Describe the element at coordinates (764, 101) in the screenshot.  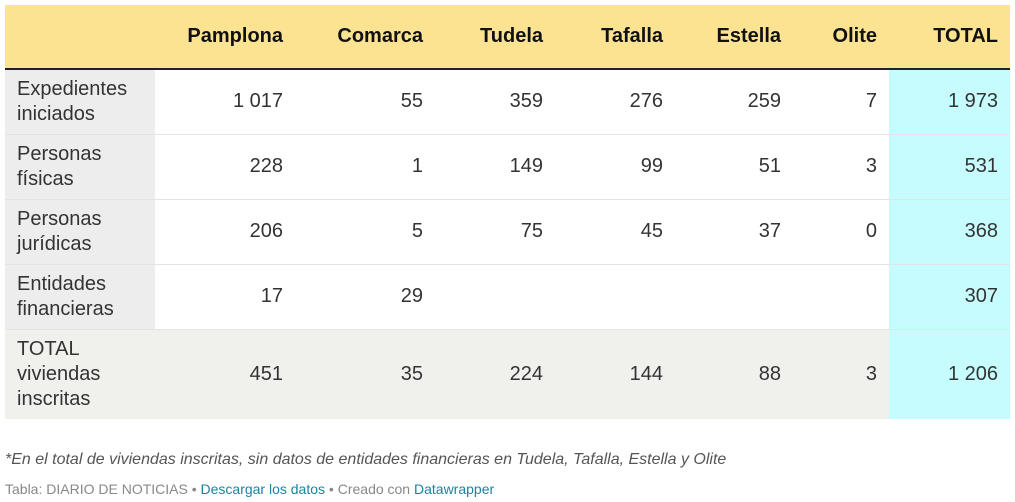
I see `table-cell: 259` at that location.